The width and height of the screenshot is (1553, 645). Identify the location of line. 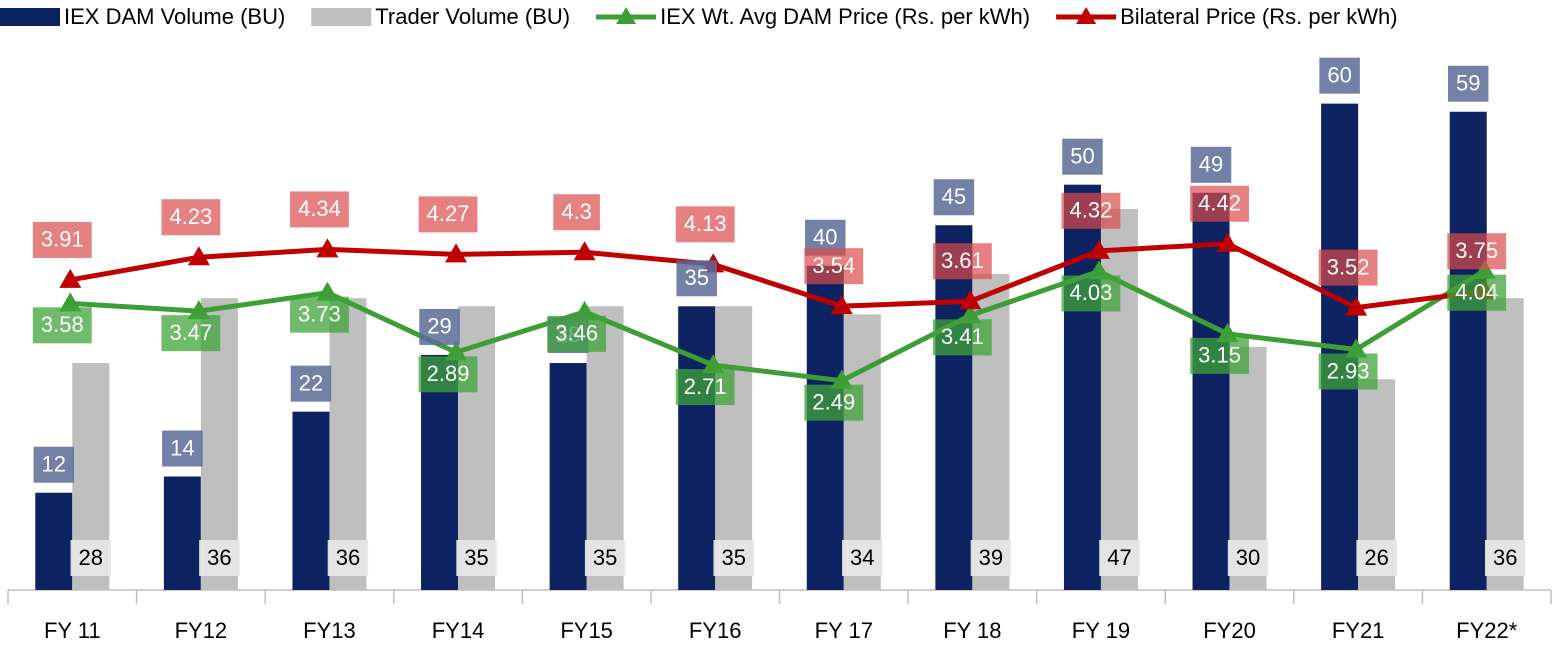
(777, 276).